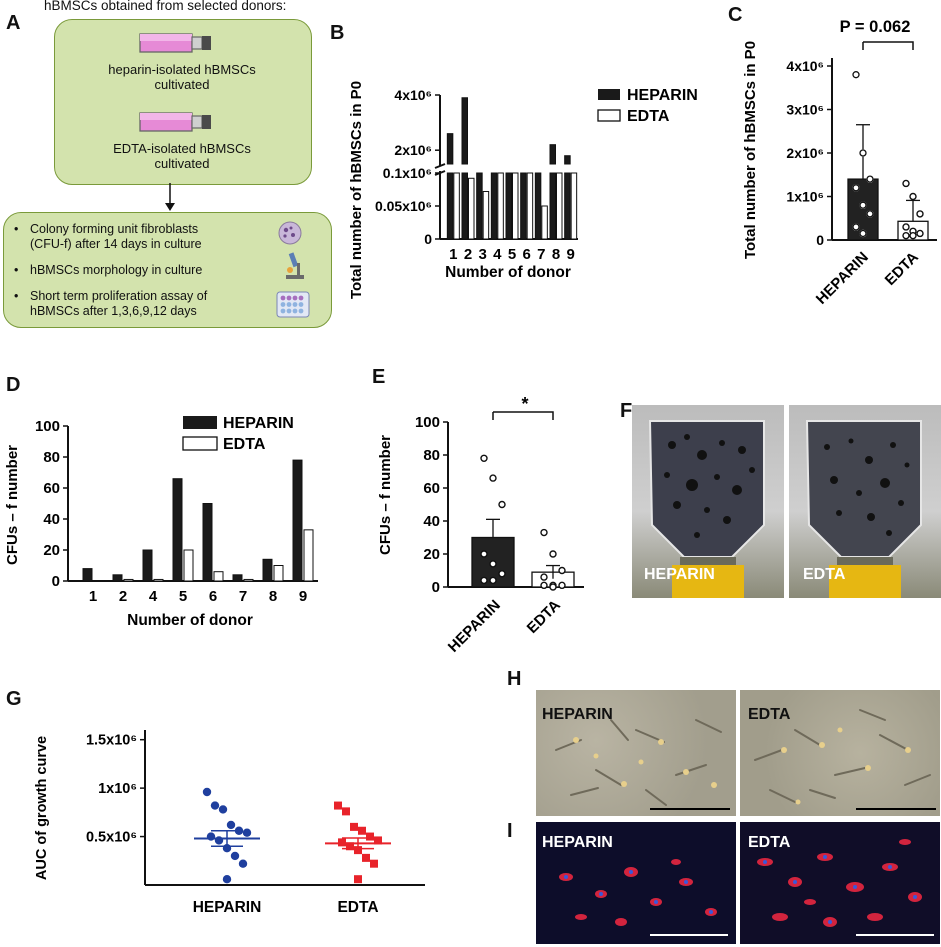  I want to click on y-tick-label: 20, so click(51, 550).